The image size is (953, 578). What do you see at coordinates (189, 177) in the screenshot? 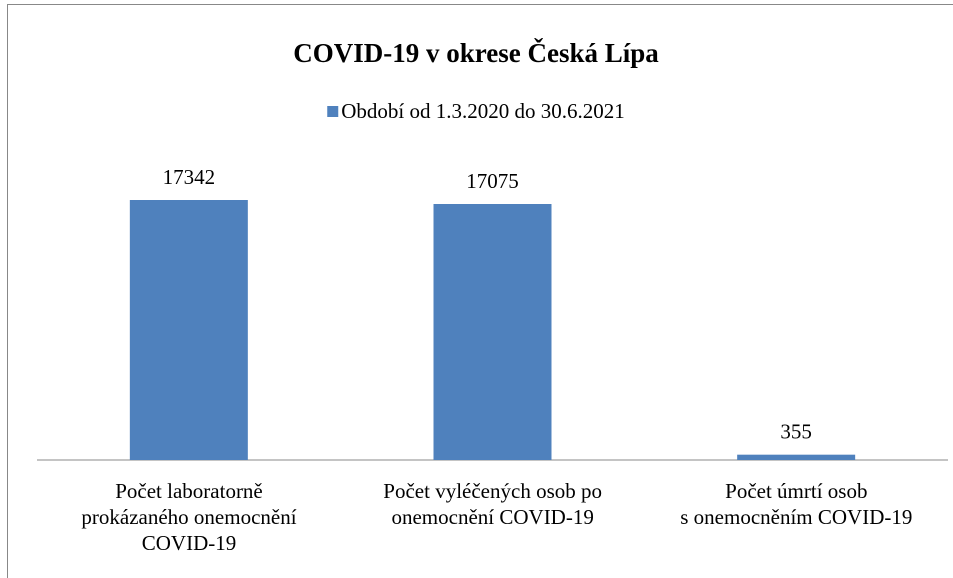
I see `value-label: 17342` at bounding box center [189, 177].